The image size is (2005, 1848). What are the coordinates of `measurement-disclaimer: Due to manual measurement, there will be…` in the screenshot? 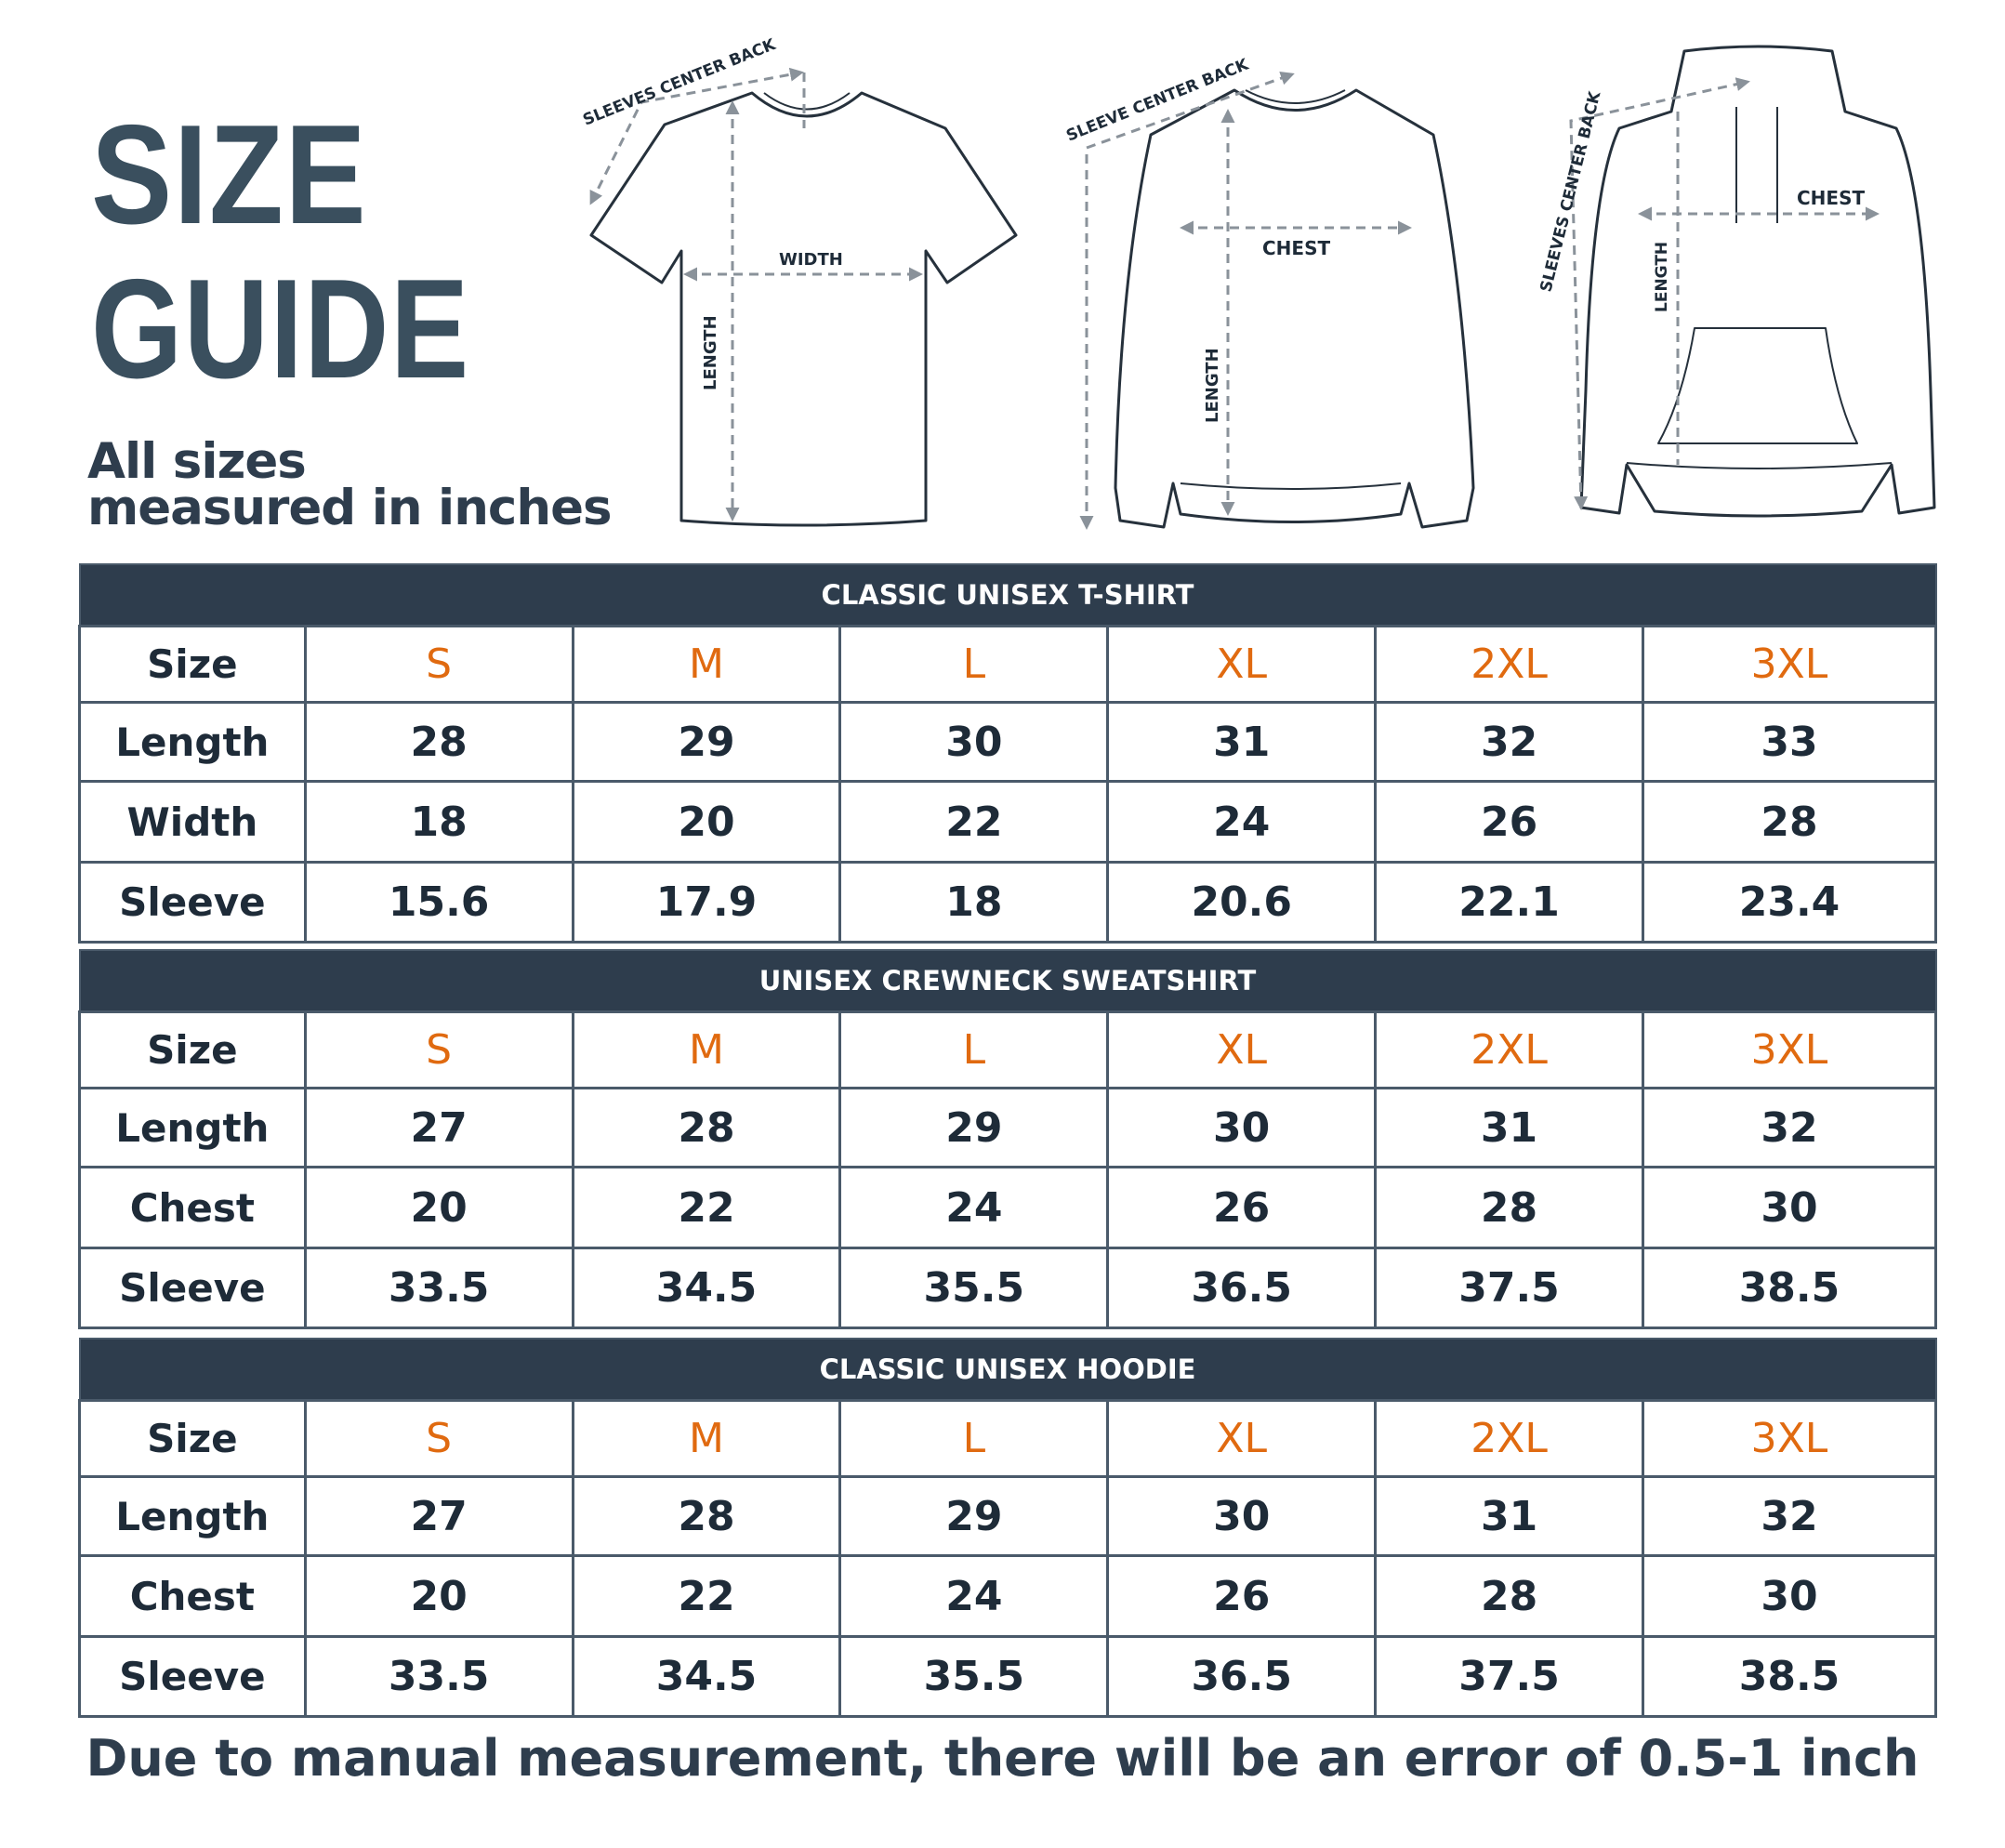 It's located at (1002, 1758).